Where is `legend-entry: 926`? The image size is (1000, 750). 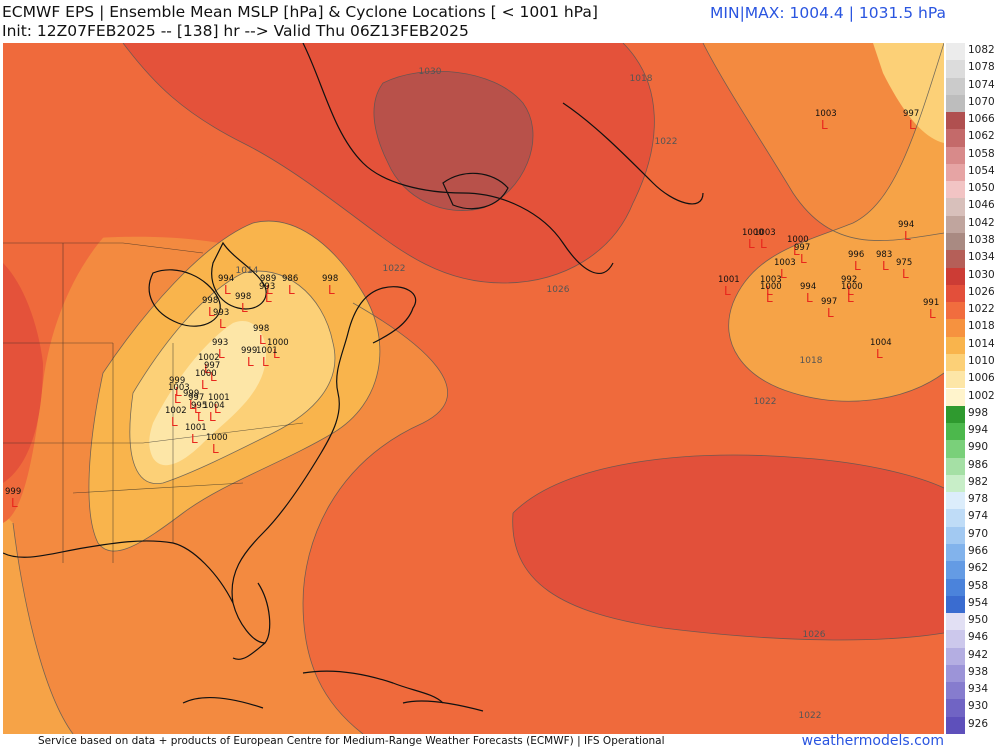
legend-entry: 926 is located at coordinates (973, 725).